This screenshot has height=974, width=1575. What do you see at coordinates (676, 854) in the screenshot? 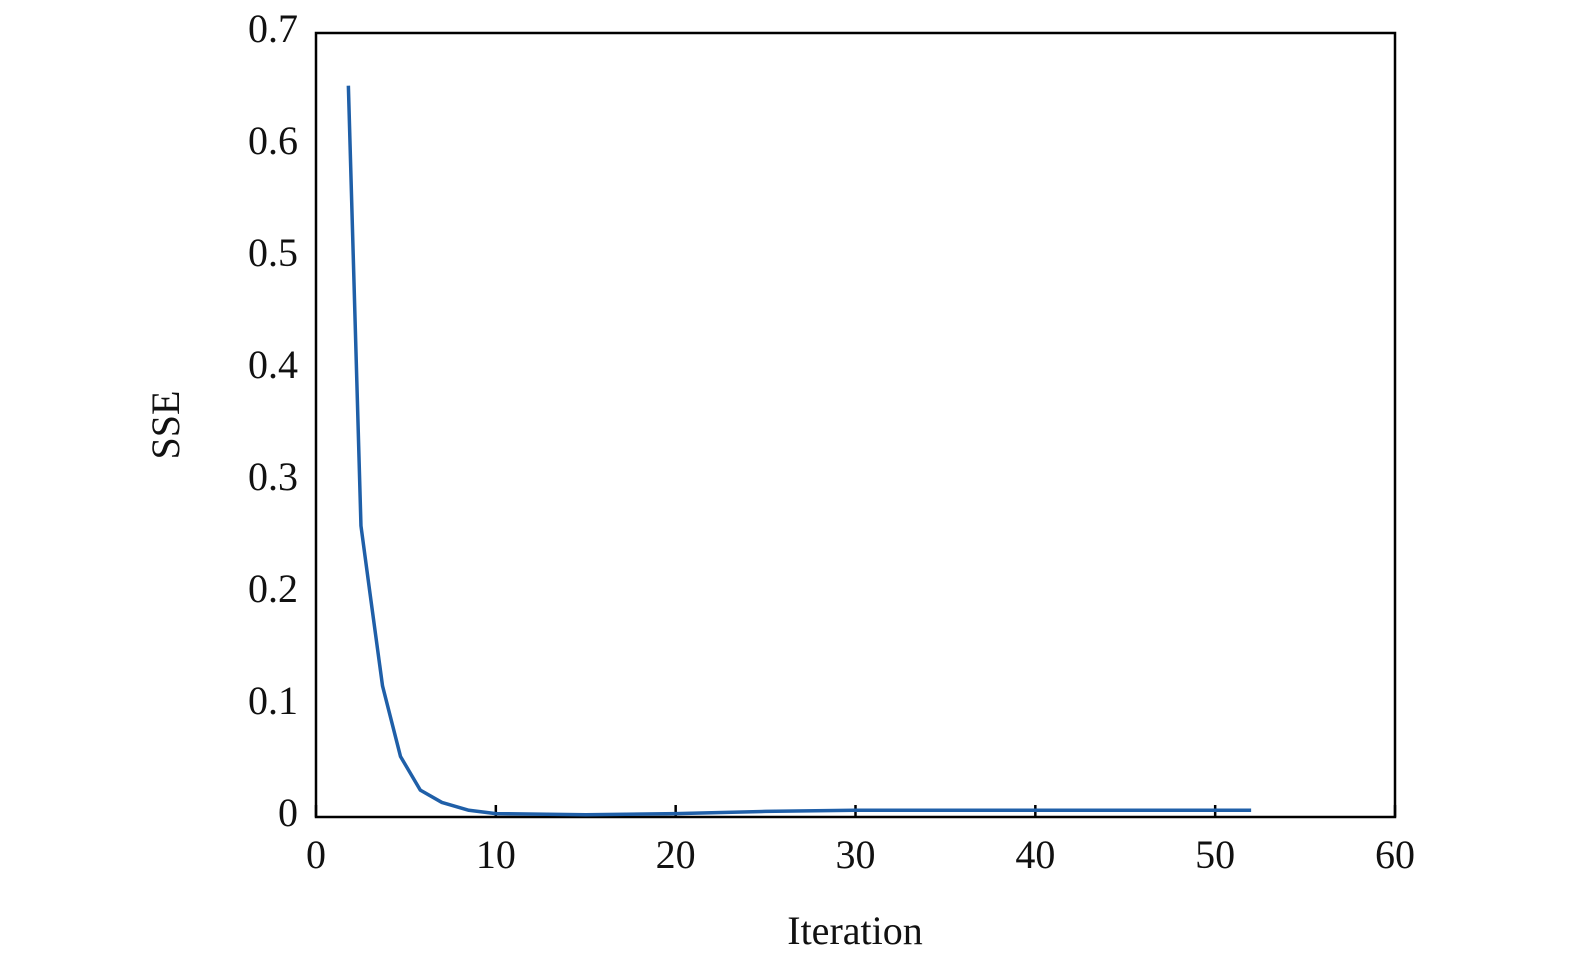
I see `x-tick-label: 20` at bounding box center [676, 854].